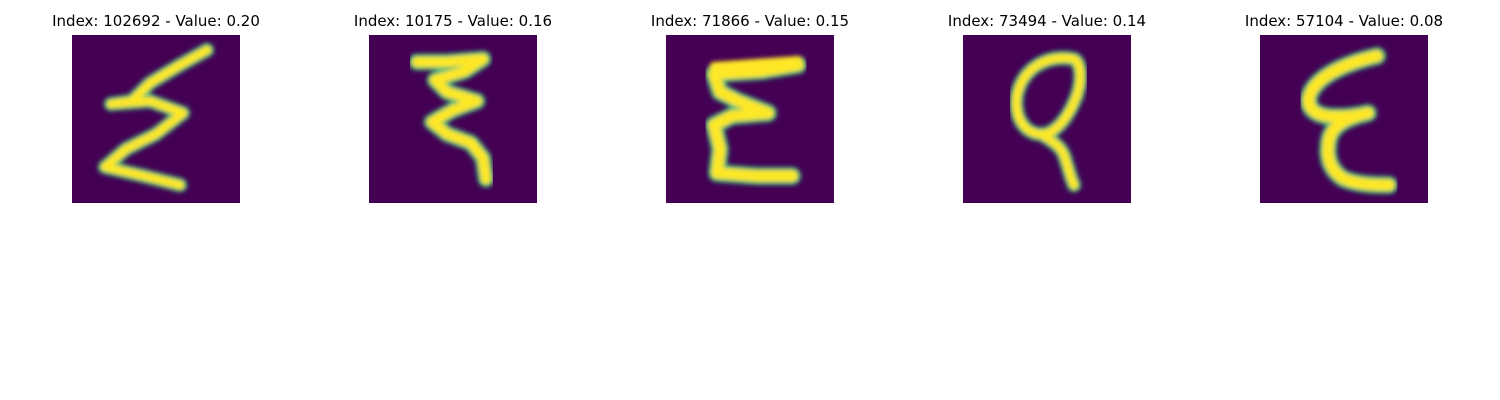 This screenshot has height=400, width=1500. Describe the element at coordinates (156, 21) in the screenshot. I see `panel-title: Index: 102692 - Value: 0.20` at that location.